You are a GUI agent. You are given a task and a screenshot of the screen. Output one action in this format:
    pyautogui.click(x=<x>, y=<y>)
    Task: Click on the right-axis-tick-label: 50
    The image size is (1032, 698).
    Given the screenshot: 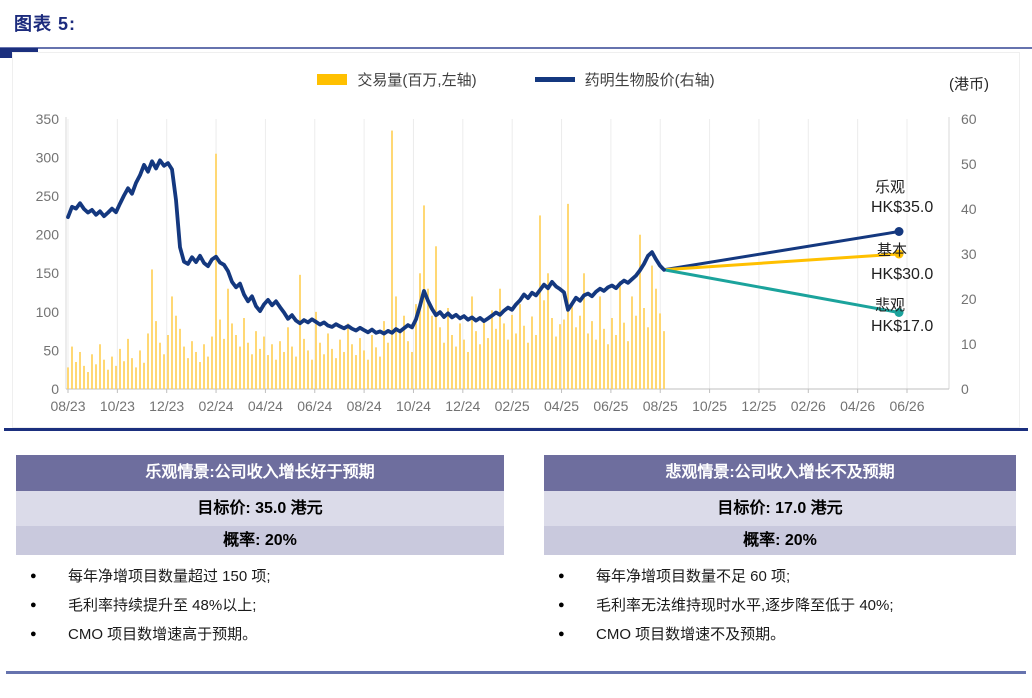 What is the action you would take?
    pyautogui.click(x=969, y=164)
    